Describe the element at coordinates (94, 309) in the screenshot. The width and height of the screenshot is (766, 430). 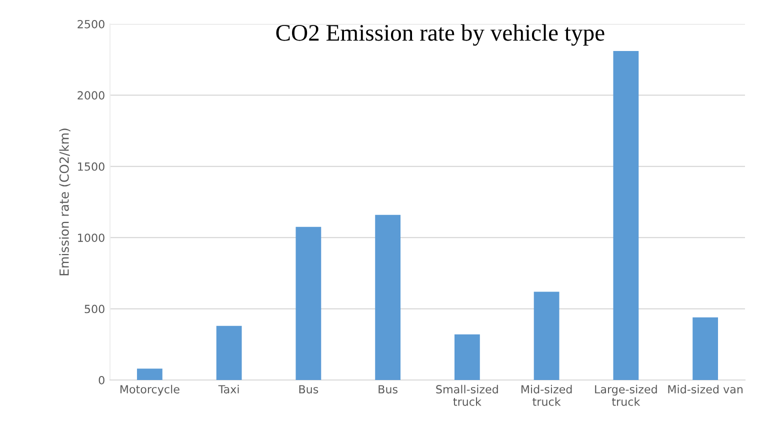
I see `y-tick-label: 500` at that location.